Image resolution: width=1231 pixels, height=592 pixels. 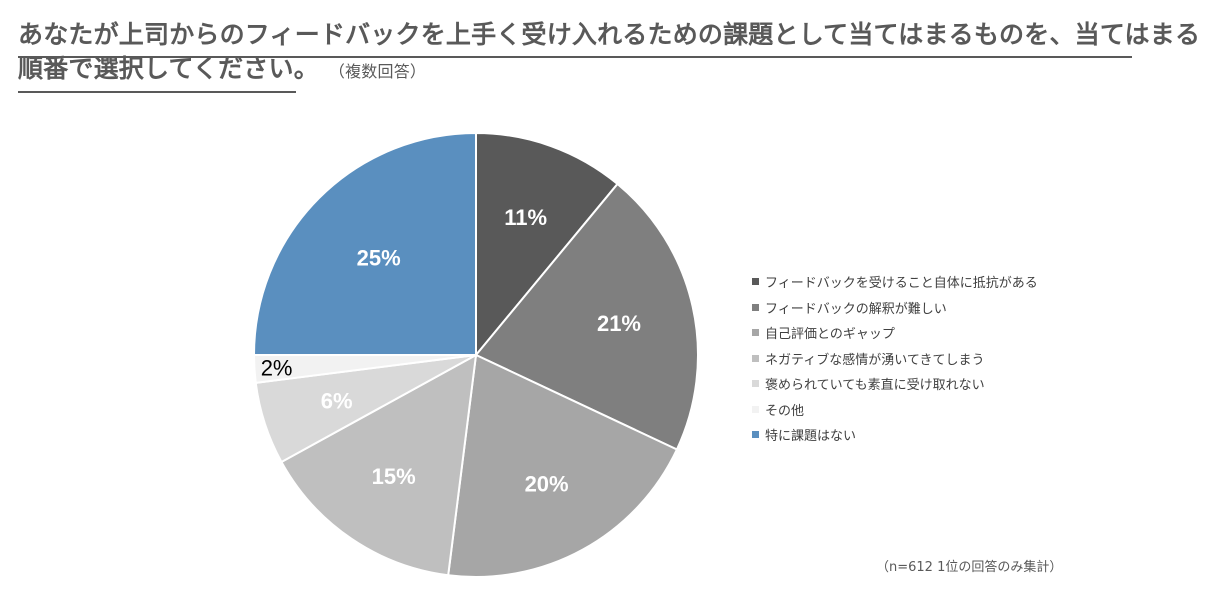 What do you see at coordinates (875, 360) in the screenshot?
I see `legend-label: ネガティブな感情が湧いてきてしまう` at bounding box center [875, 360].